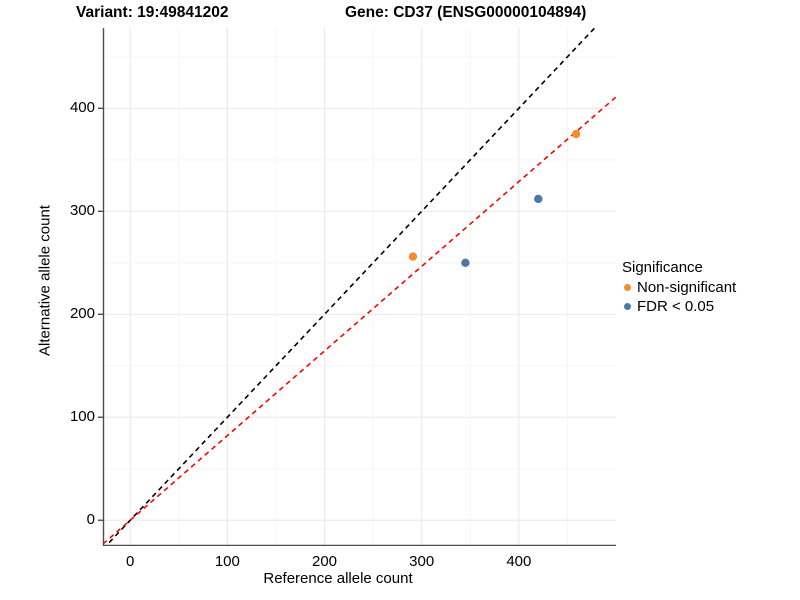 This screenshot has height=600, width=800. I want to click on legend-label: FDR < 0.05, so click(676, 306).